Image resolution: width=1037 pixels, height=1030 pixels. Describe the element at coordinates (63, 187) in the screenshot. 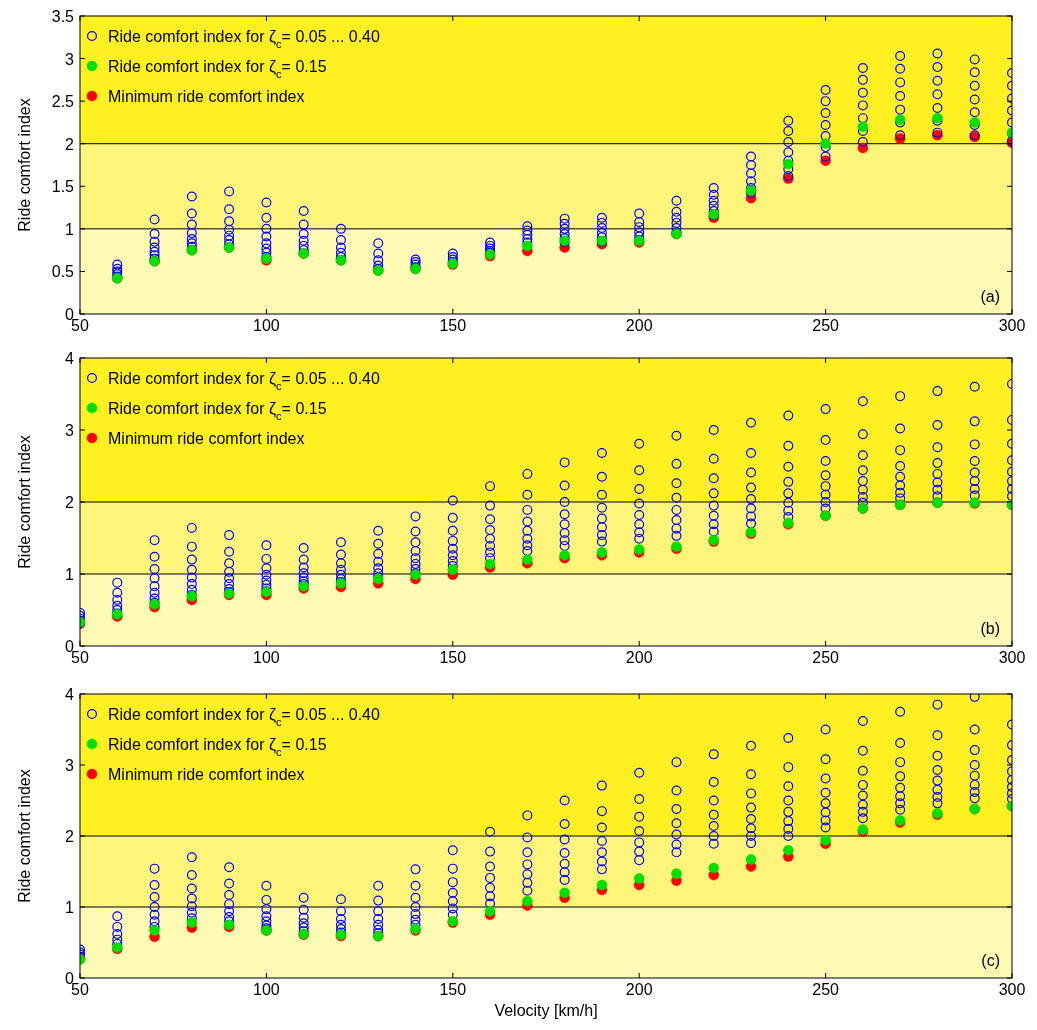

I see `y-tick-label: 1.5` at that location.